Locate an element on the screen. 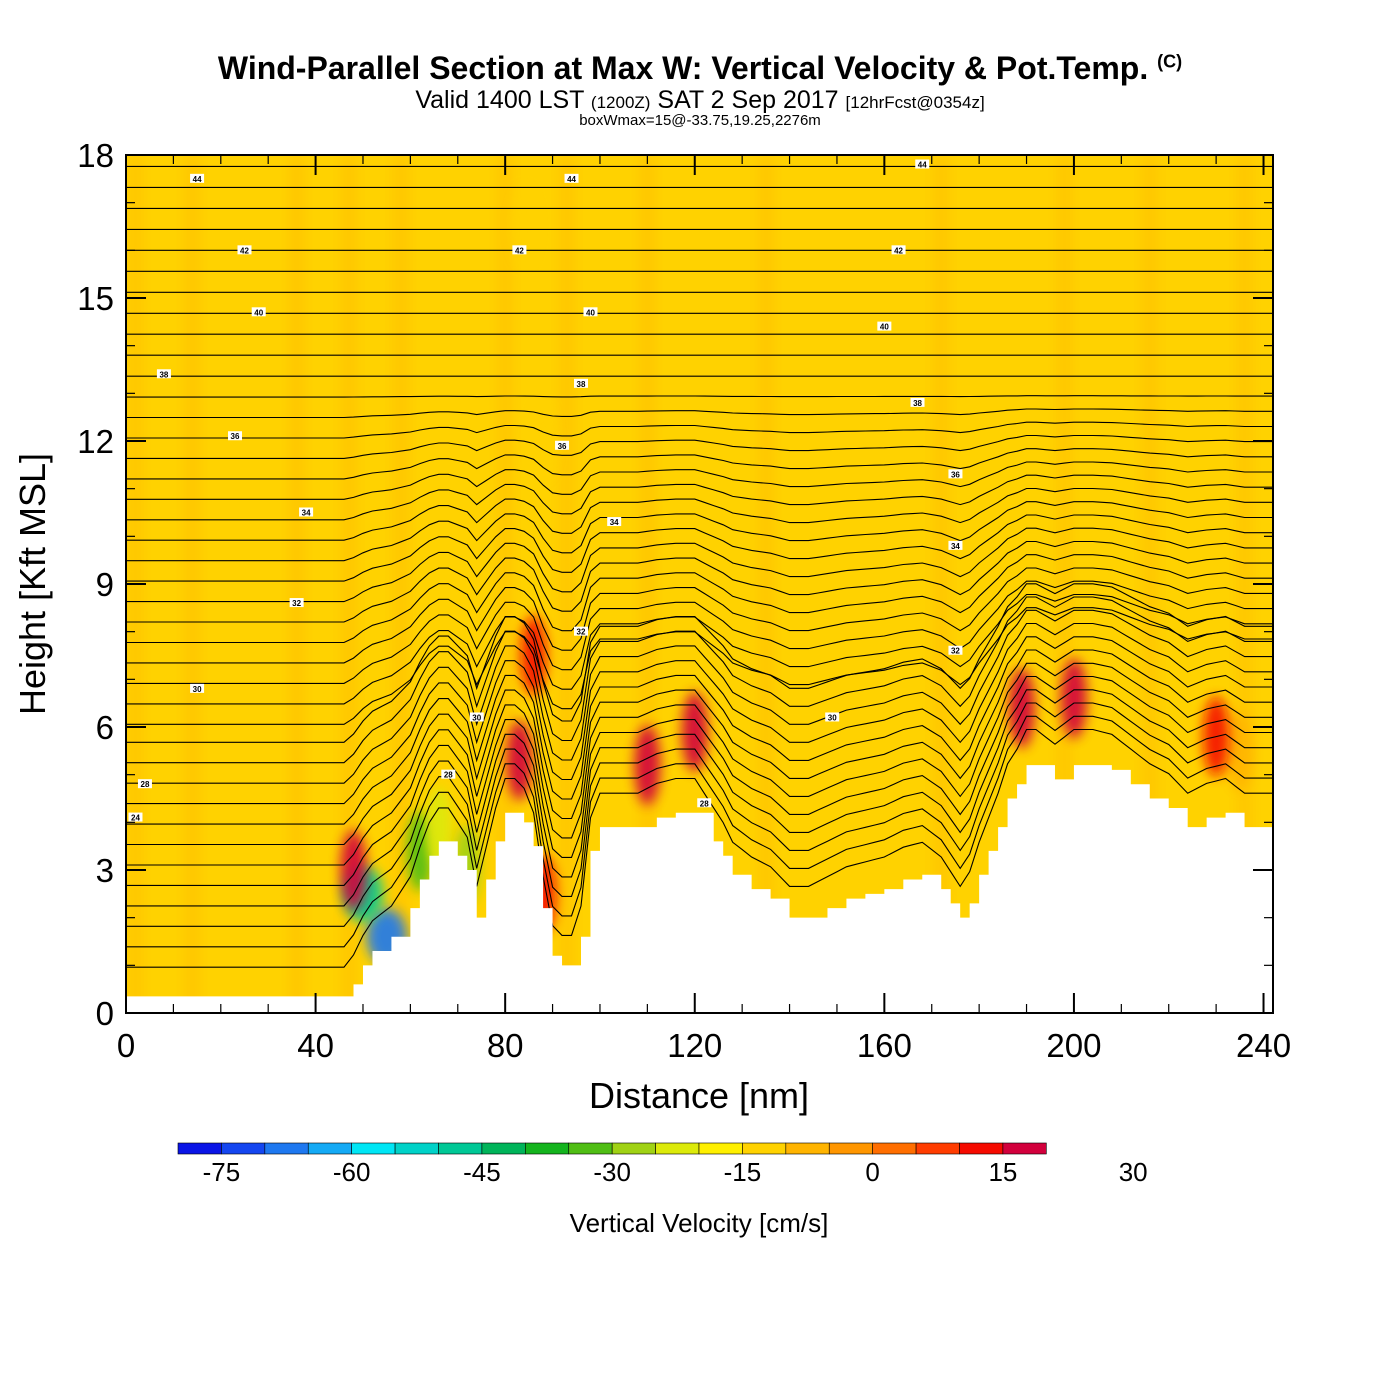 This screenshot has width=1400, height=1400. isentrope-label: 38 is located at coordinates (581, 383).